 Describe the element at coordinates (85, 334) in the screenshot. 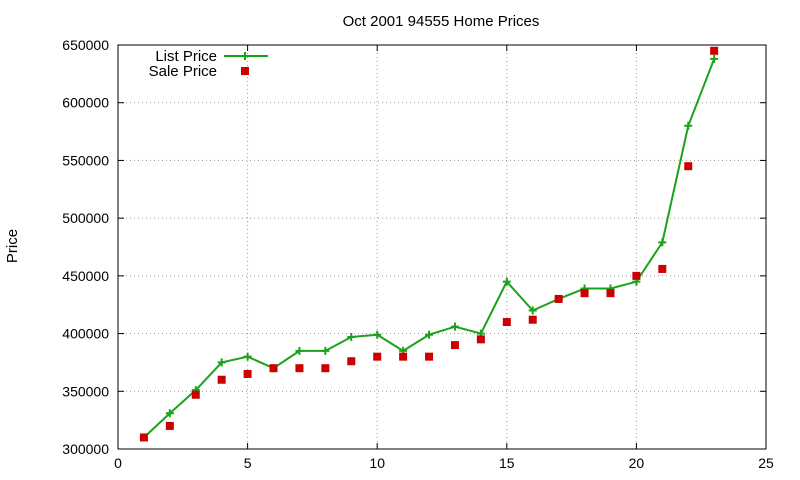

I see `y-tick-label: 400000` at that location.